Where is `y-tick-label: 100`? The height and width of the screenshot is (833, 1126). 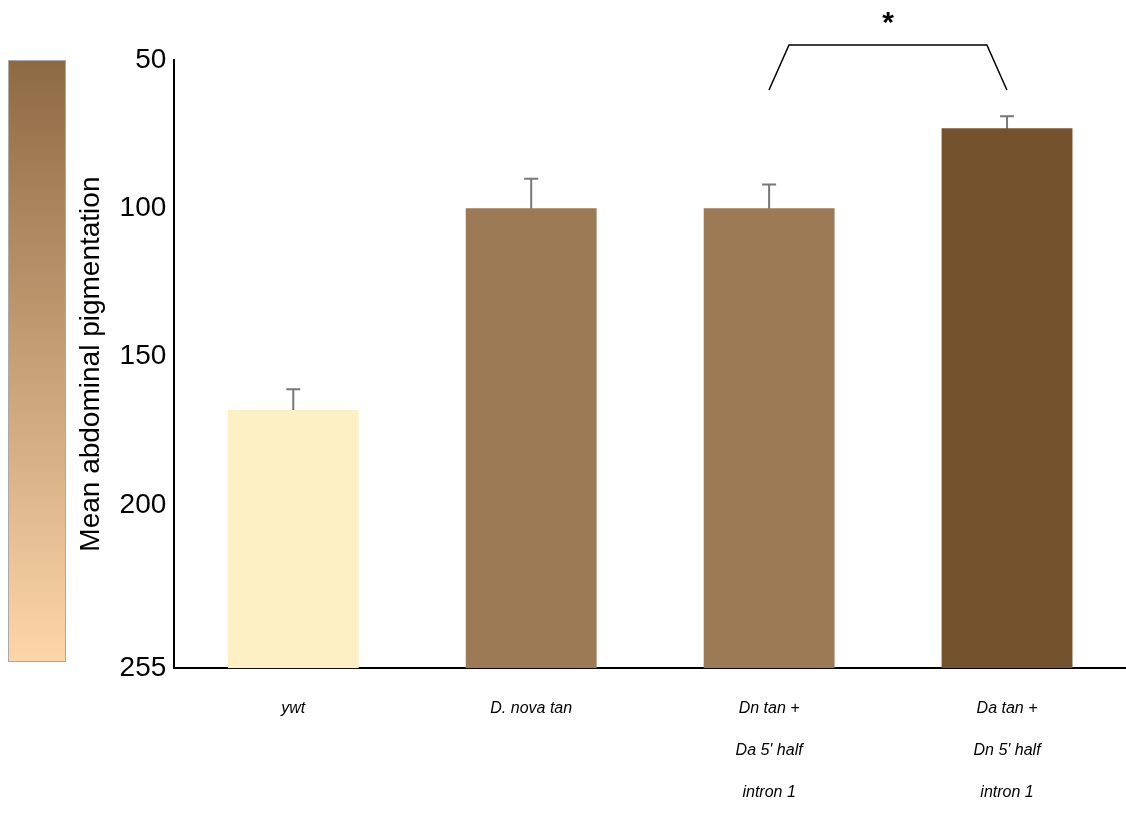
y-tick-label: 100 is located at coordinates (143, 207).